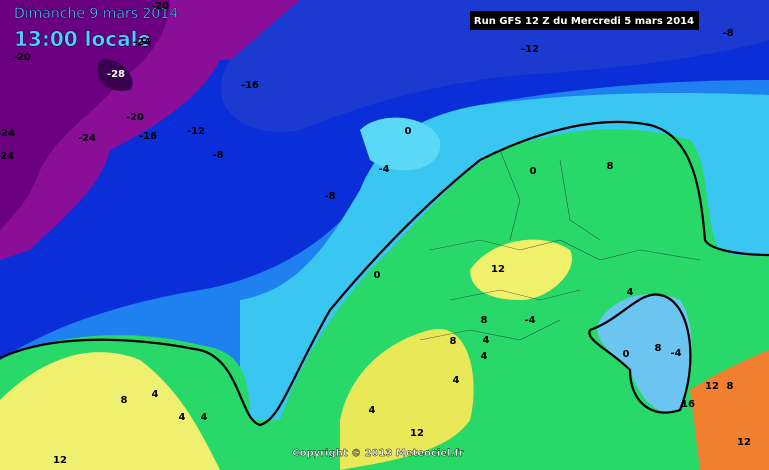 This screenshot has height=470, width=769. What do you see at coordinates (521, 269) in the screenshot?
I see `zone-yellow-central` at bounding box center [521, 269].